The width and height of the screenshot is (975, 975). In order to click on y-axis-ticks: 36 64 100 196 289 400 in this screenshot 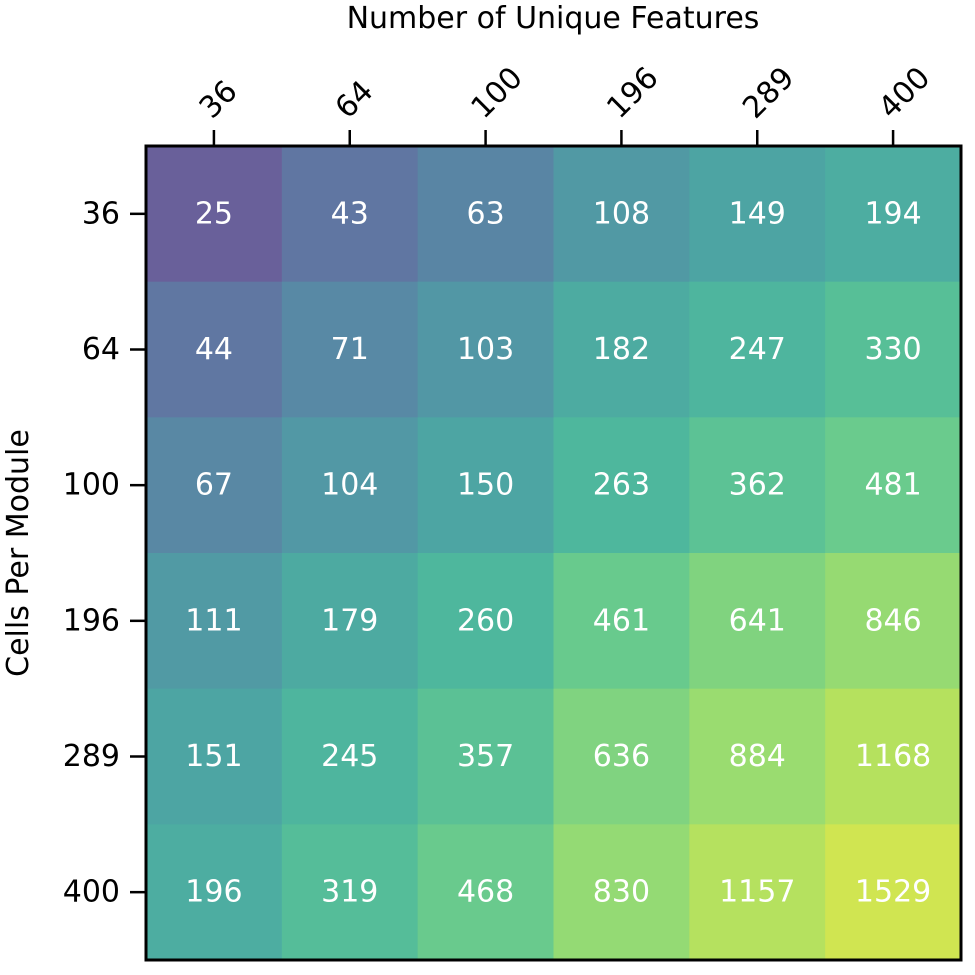, I will do `click(104, 553)`.